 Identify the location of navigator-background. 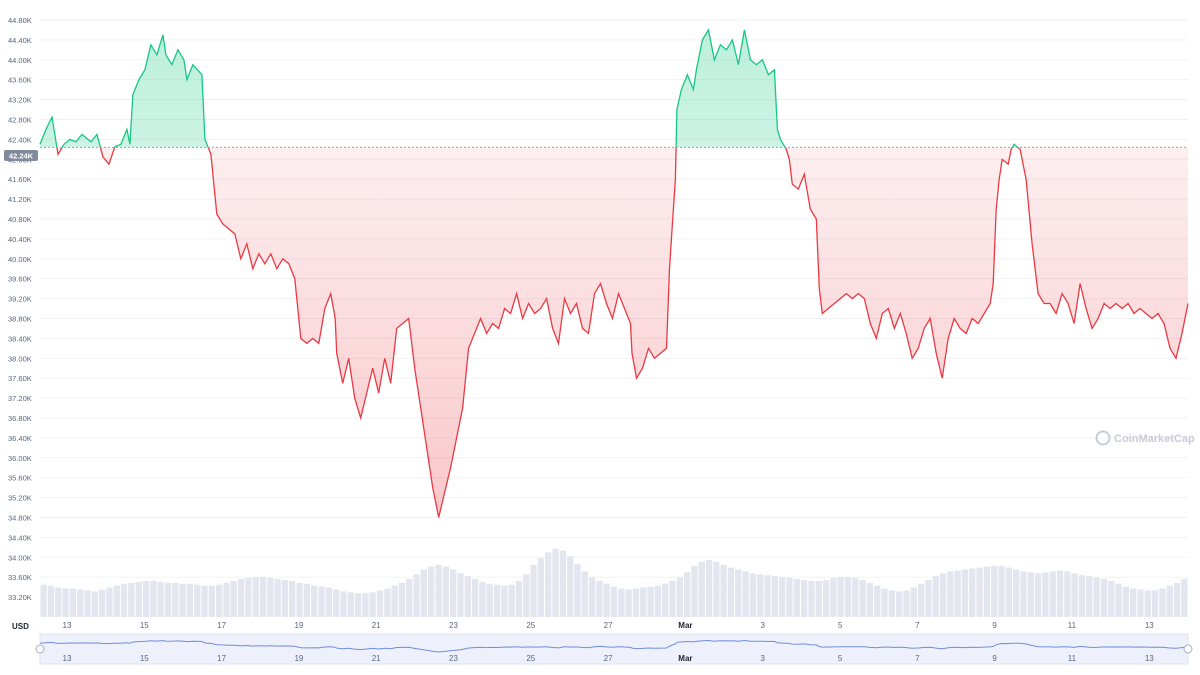
(614, 649).